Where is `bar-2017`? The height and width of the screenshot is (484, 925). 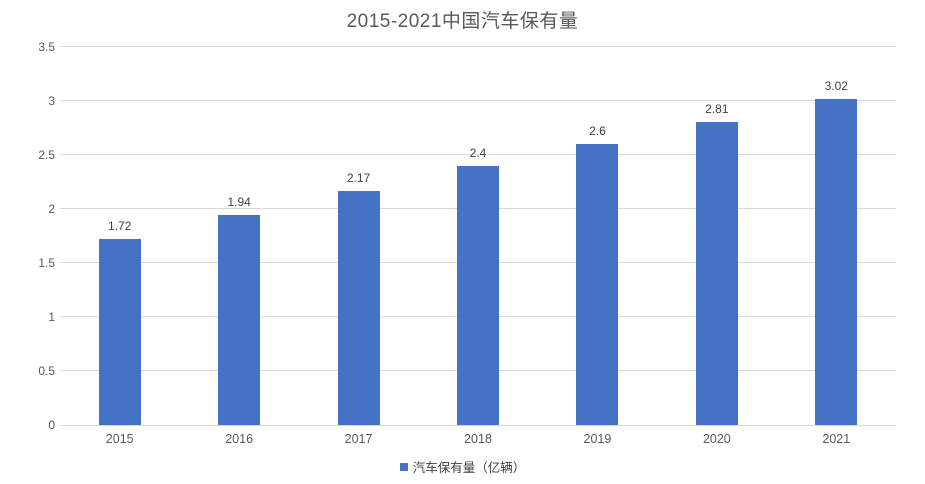 bar-2017 is located at coordinates (358, 307).